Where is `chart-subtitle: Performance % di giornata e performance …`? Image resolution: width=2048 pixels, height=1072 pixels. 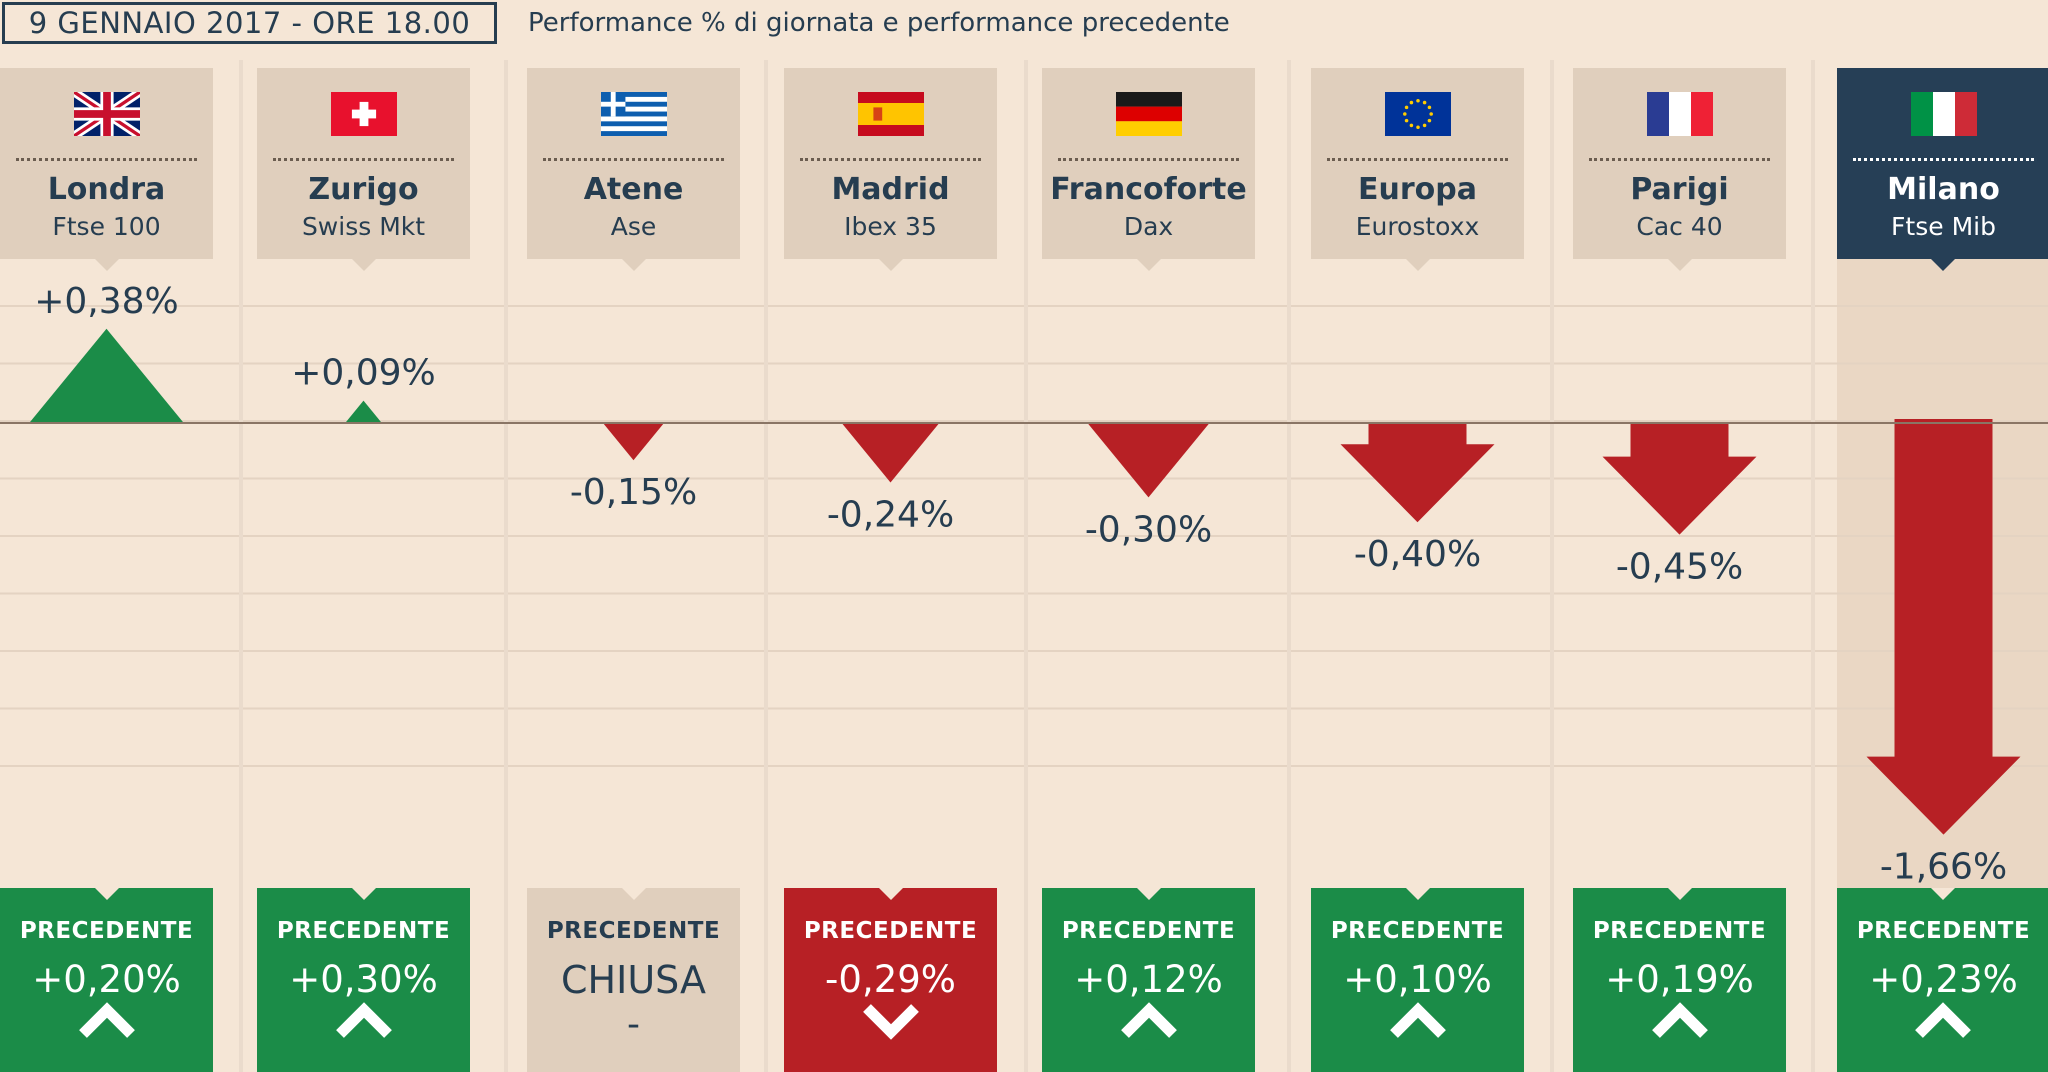 chart-subtitle: Performance % di giornata e performance … is located at coordinates (879, 23).